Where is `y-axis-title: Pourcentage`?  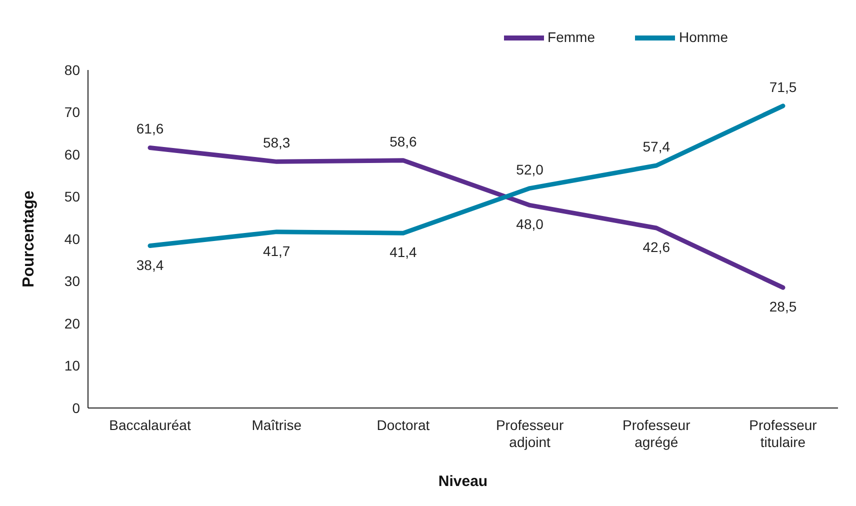
y-axis-title: Pourcentage is located at coordinates (29, 239).